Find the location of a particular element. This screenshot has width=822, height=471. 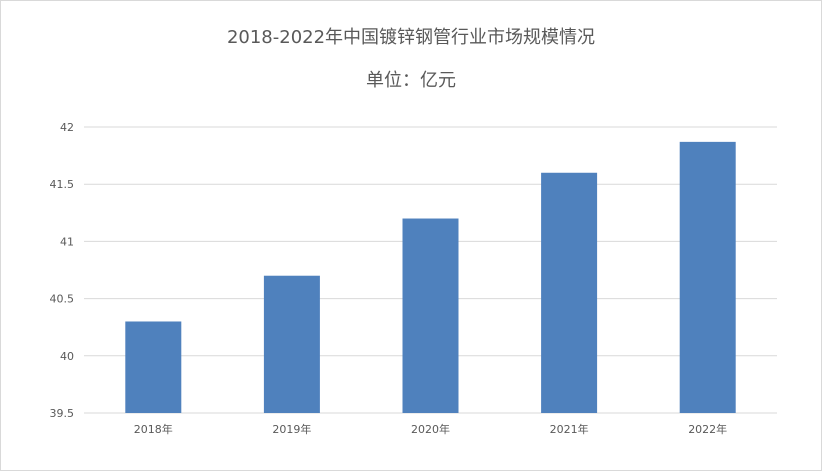

x-tick-label: 2022年 is located at coordinates (707, 429).